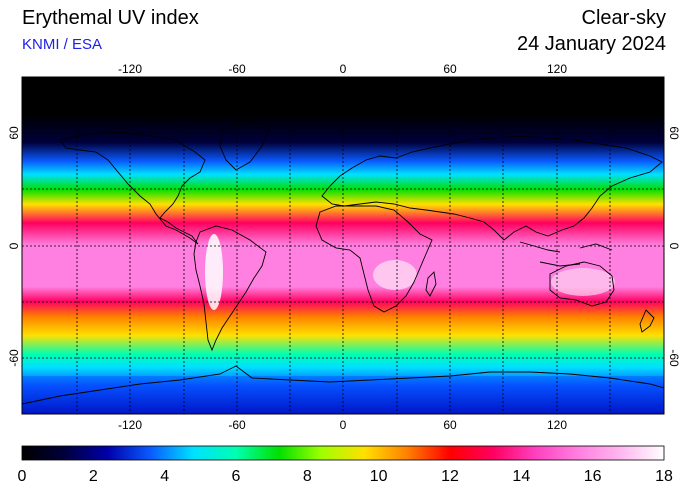  What do you see at coordinates (521, 476) in the screenshot?
I see `colorbar-label: 14` at bounding box center [521, 476].